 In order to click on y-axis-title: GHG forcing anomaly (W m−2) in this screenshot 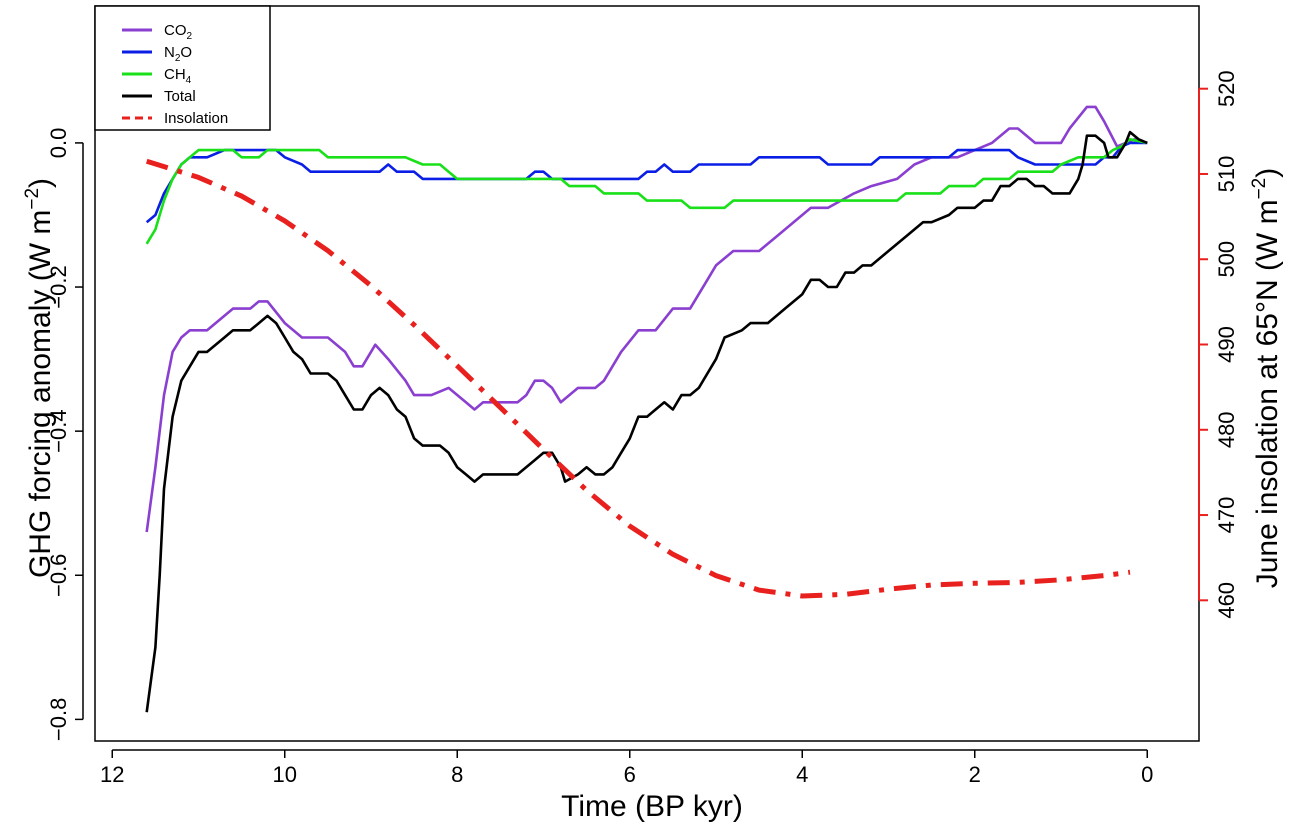, I will do `click(39, 378)`.